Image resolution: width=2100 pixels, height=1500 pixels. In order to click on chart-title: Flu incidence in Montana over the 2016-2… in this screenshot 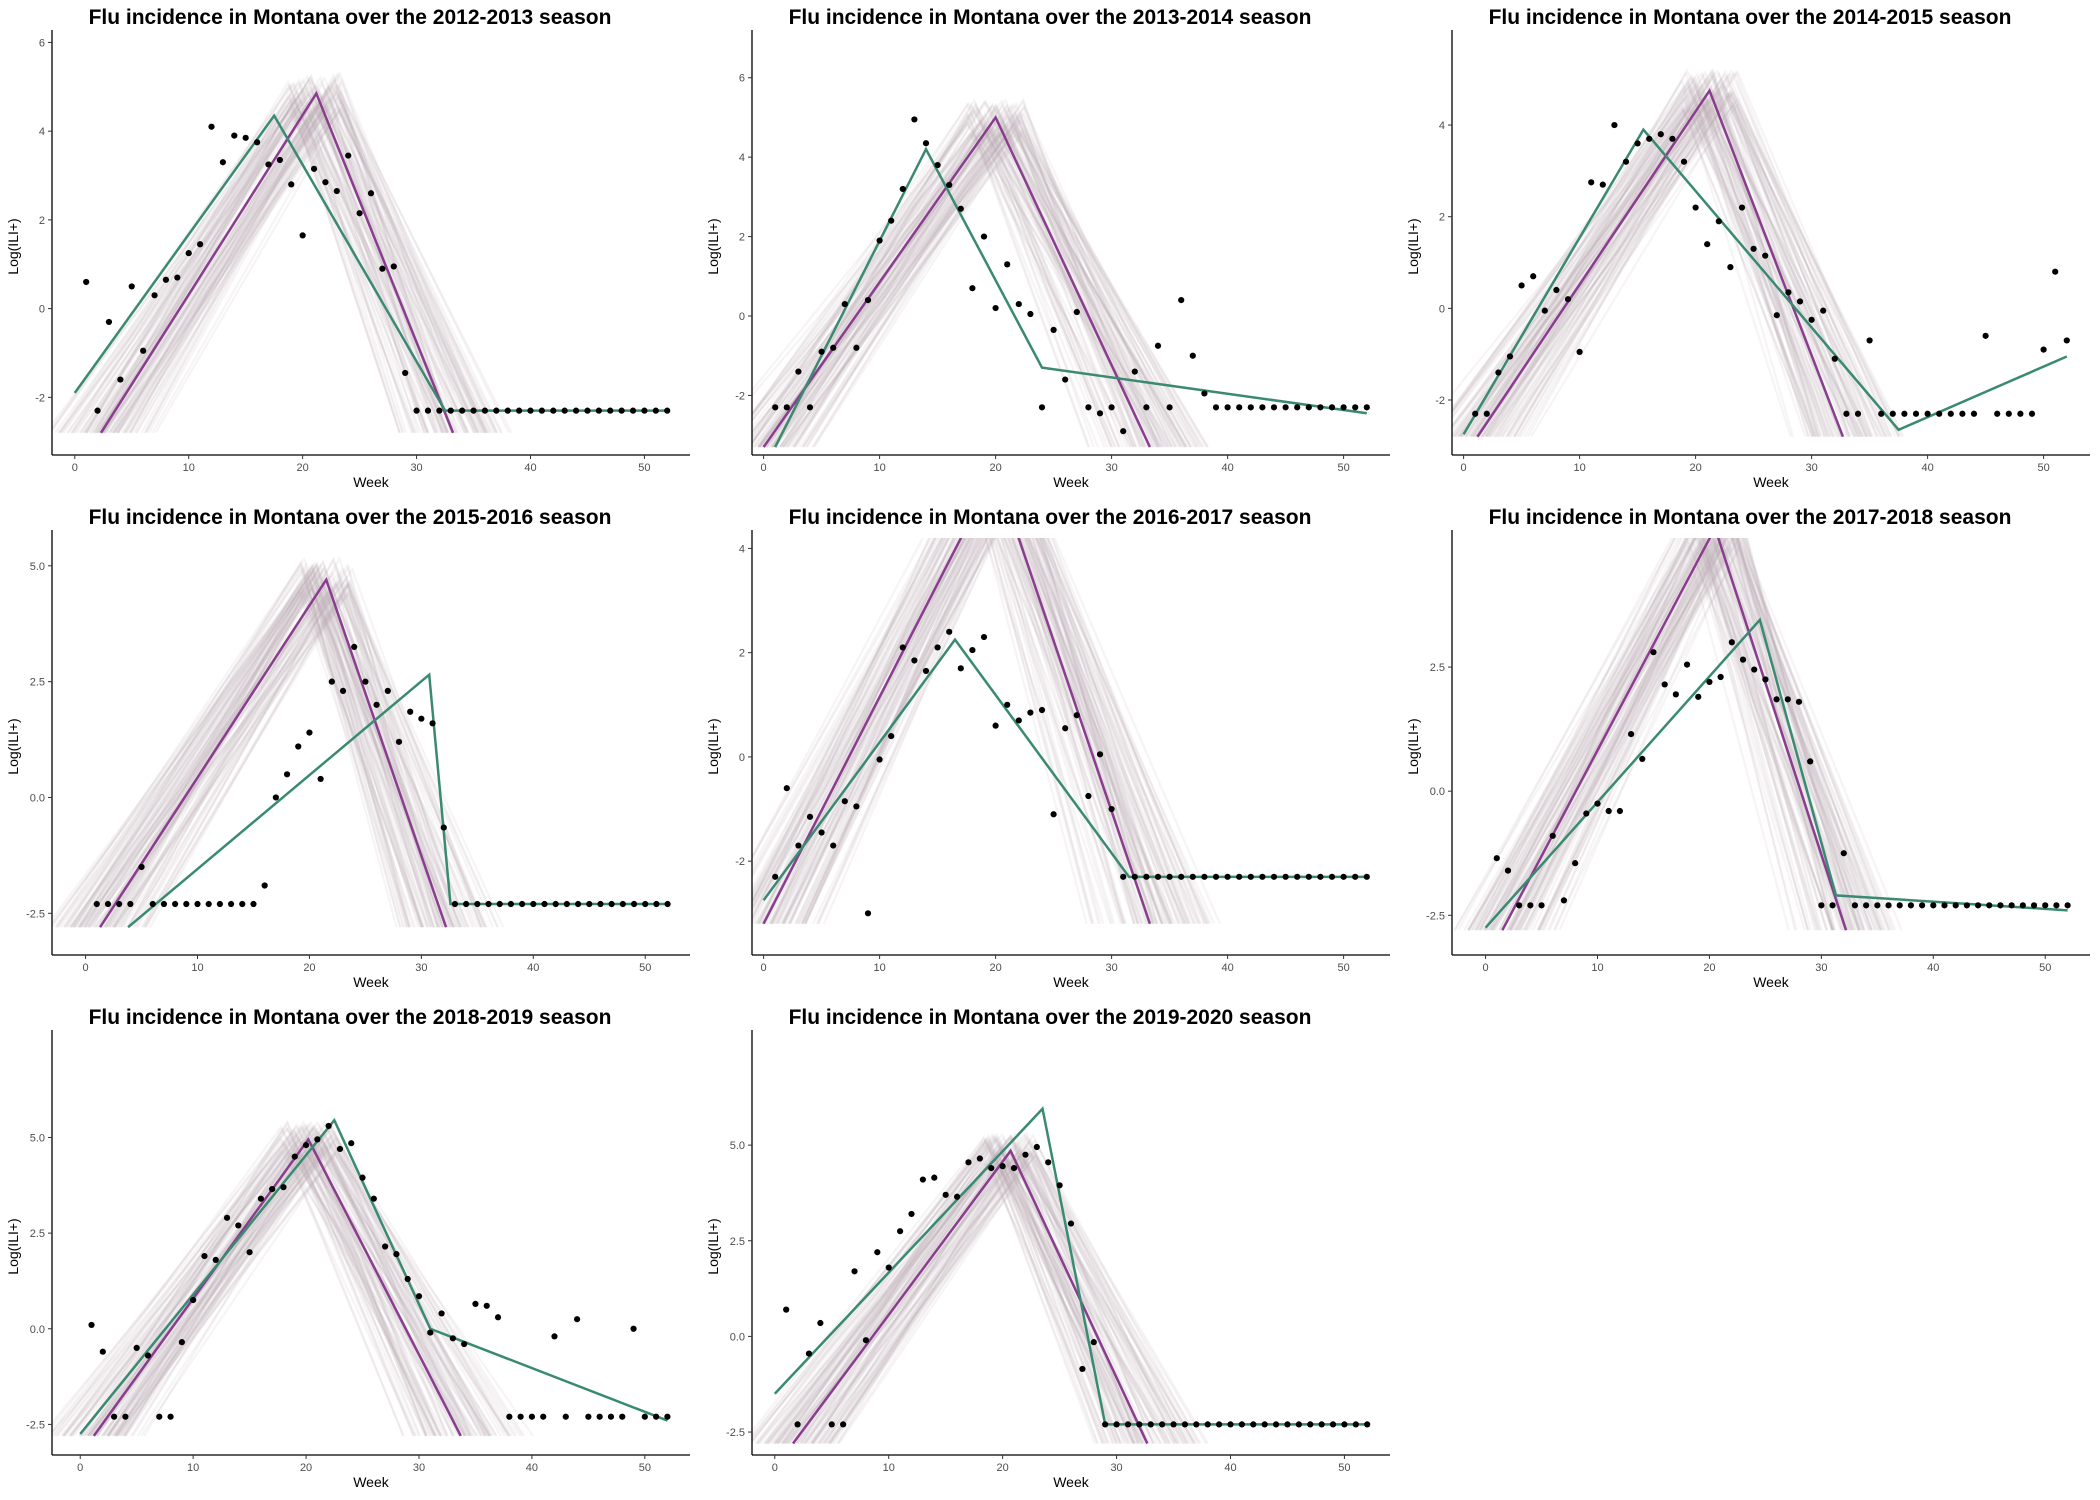, I will do `click(1050, 517)`.